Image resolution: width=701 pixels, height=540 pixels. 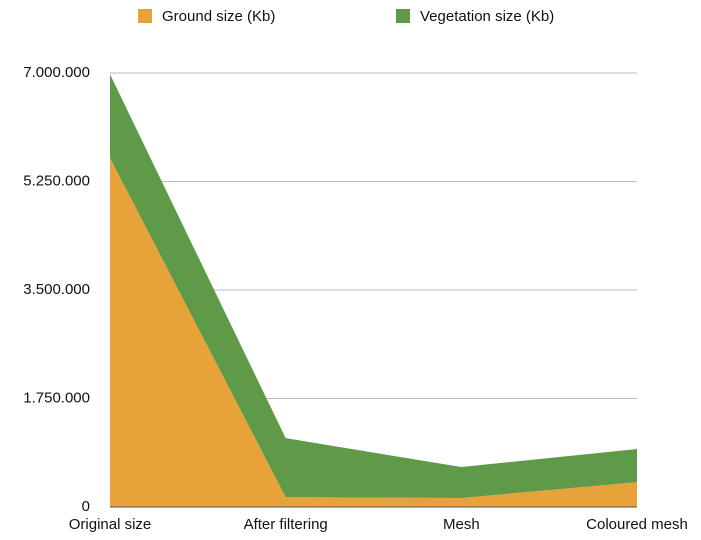 I want to click on x-tick-label: After filtering, so click(x=286, y=524).